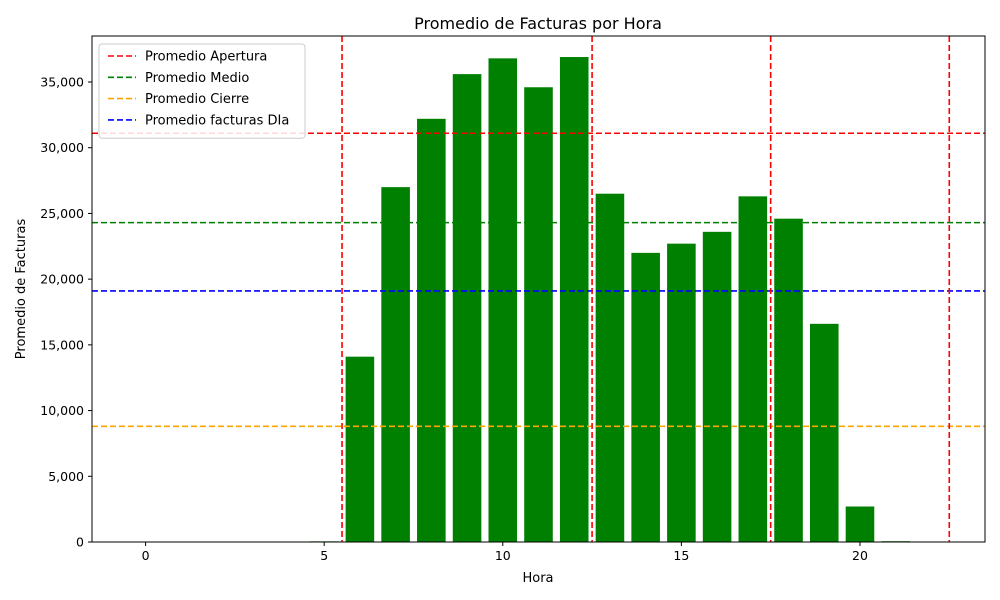  Describe the element at coordinates (62, 410) in the screenshot. I see `y-tick-label: 10,000` at that location.